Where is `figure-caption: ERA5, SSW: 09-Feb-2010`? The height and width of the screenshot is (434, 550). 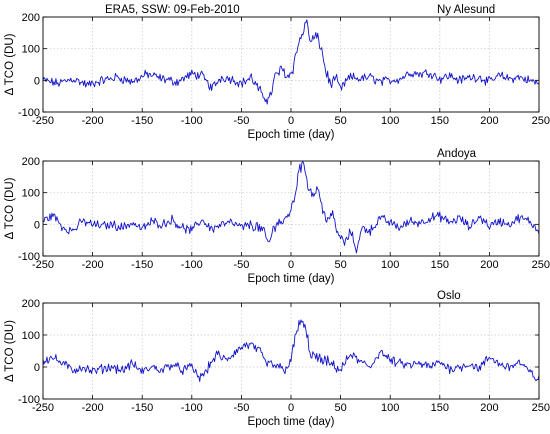 figure-caption: ERA5, SSW: 09-Feb-2010 is located at coordinates (172, 10).